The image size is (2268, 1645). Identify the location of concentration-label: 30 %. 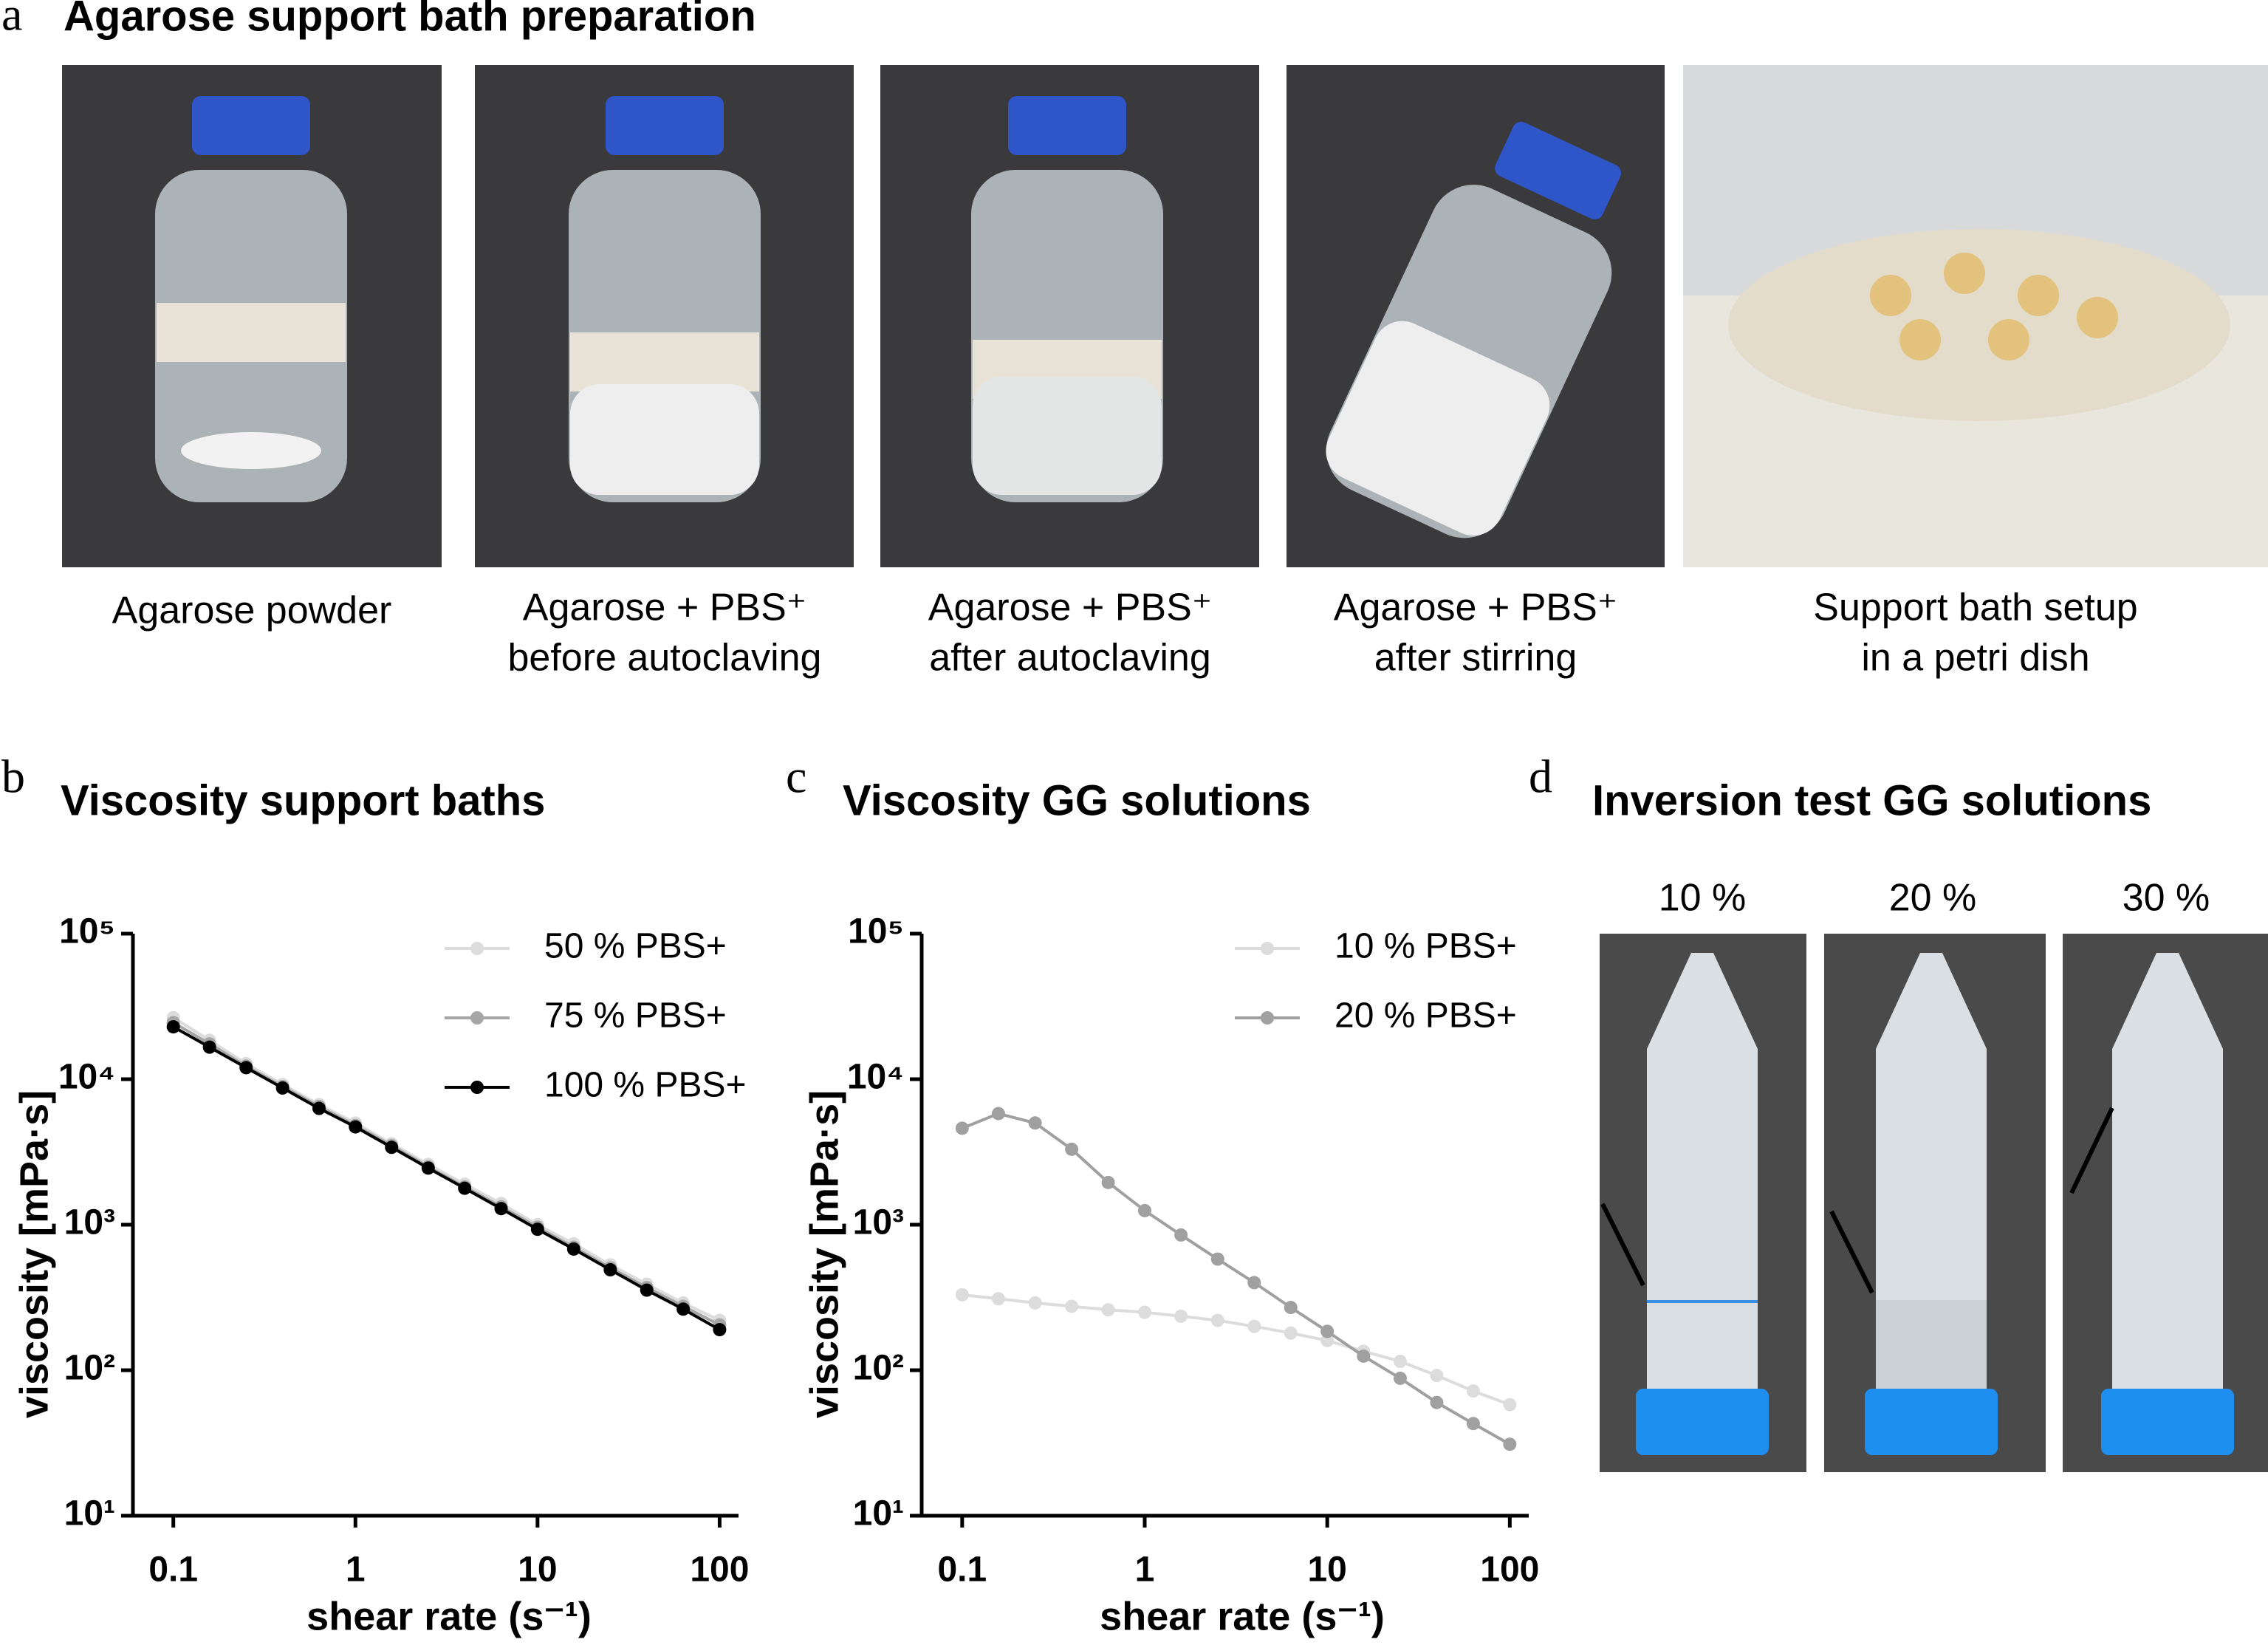
(2167, 898).